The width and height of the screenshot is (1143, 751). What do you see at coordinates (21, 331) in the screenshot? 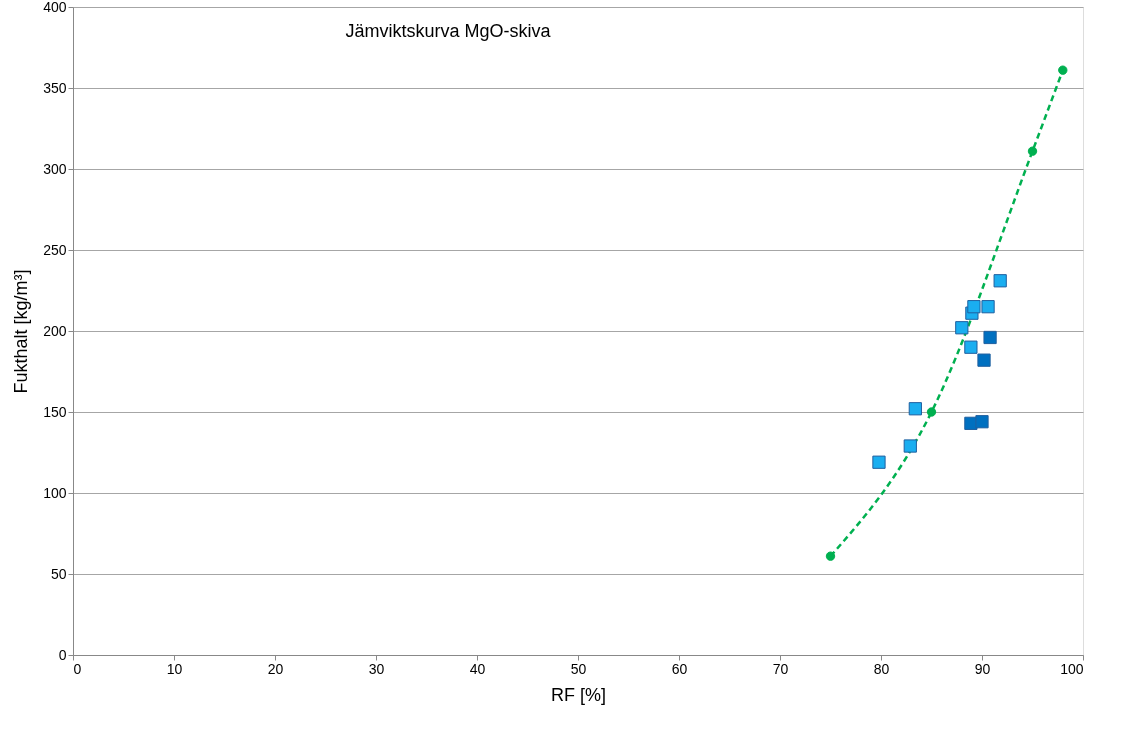
I see `y-axis-title: Fukthalt [kg/m³]` at bounding box center [21, 331].